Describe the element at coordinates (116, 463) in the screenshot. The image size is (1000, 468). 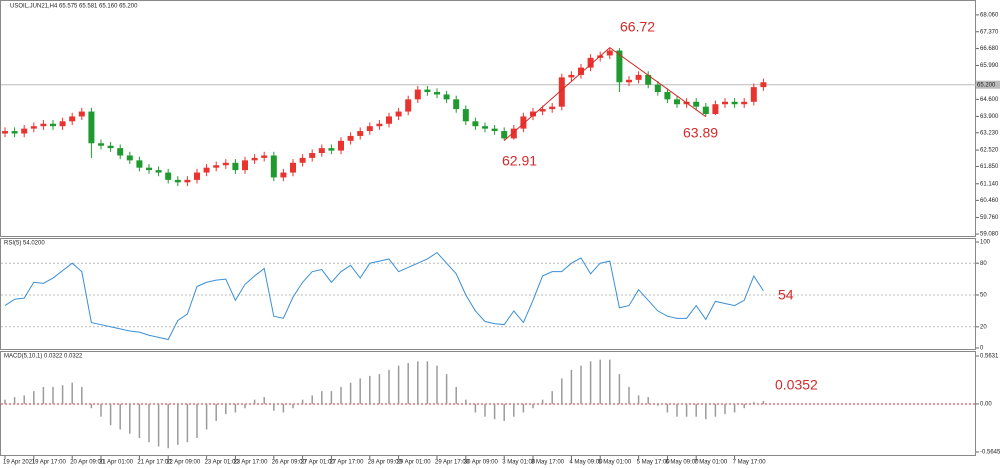
I see `x-tick-label: 21 Apr 01:00` at that location.